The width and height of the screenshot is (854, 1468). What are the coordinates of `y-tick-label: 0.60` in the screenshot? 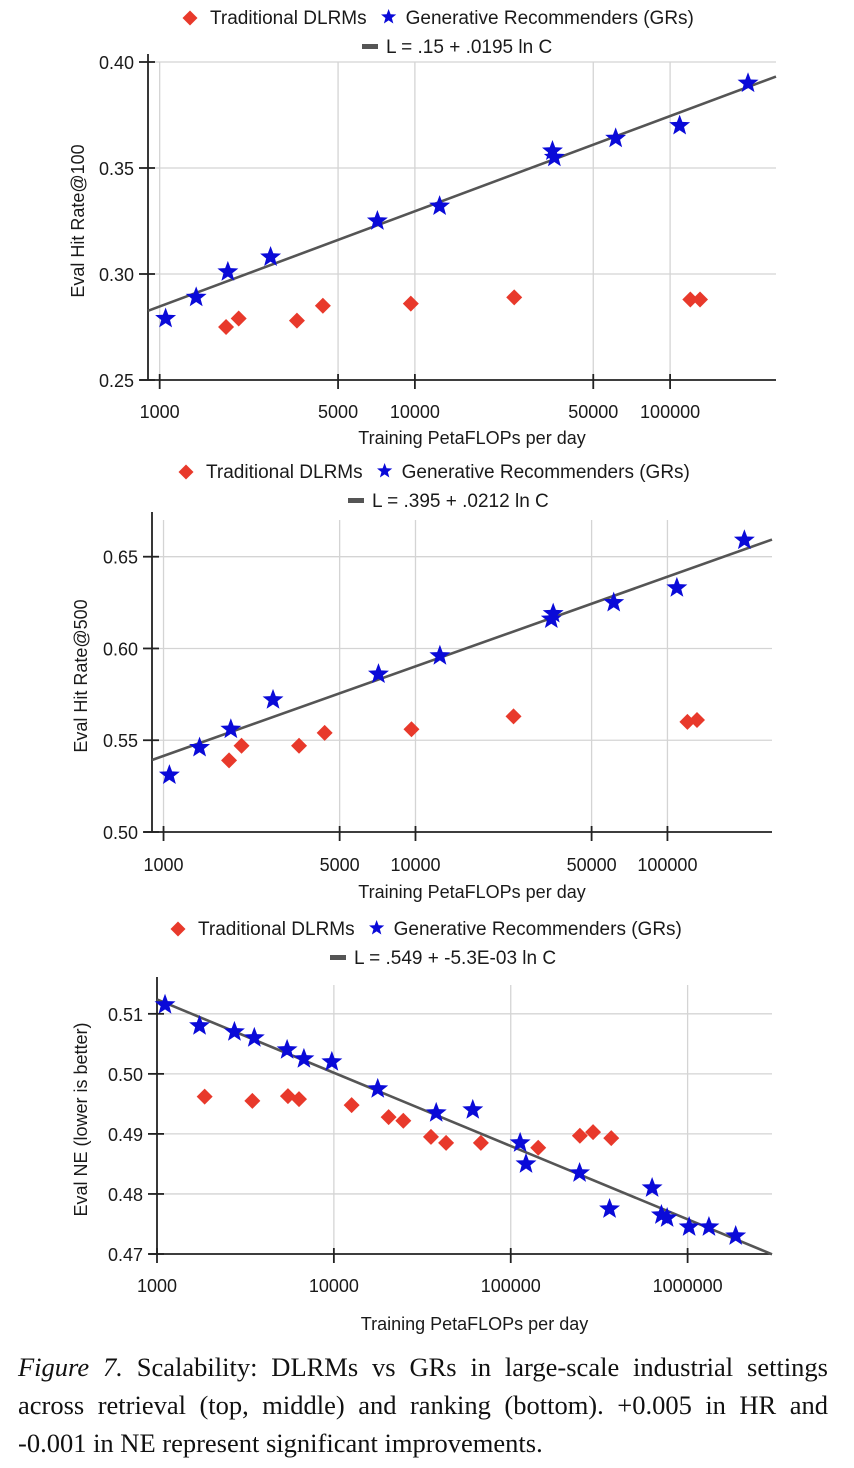 It's located at (120, 649).